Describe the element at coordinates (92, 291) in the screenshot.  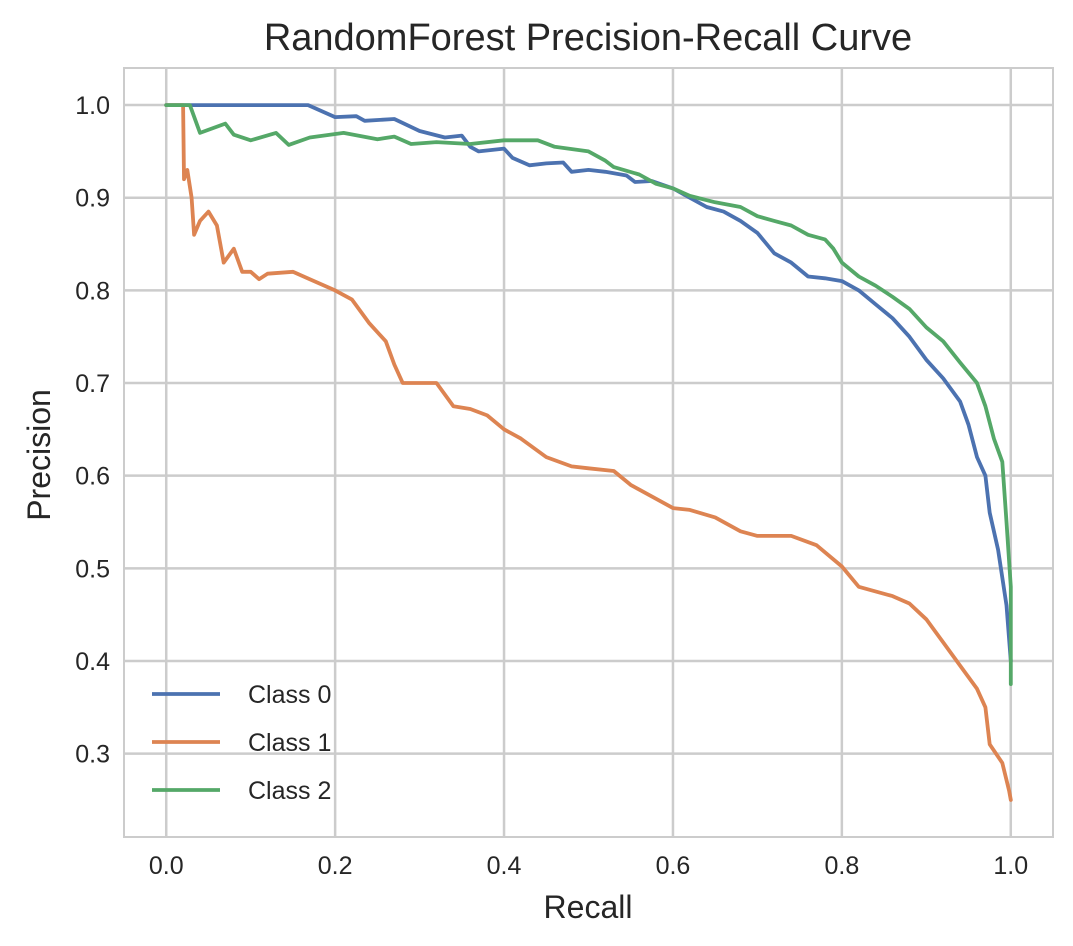
I see `y-tick-label: 0.8` at that location.